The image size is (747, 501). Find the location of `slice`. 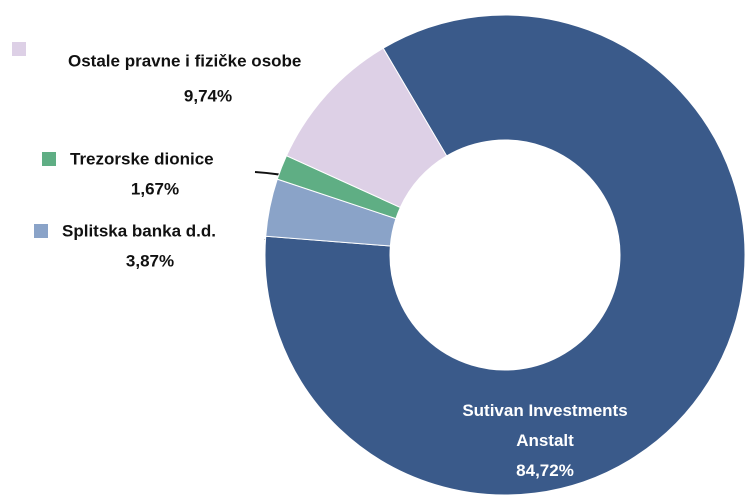

slice is located at coordinates (366, 128).